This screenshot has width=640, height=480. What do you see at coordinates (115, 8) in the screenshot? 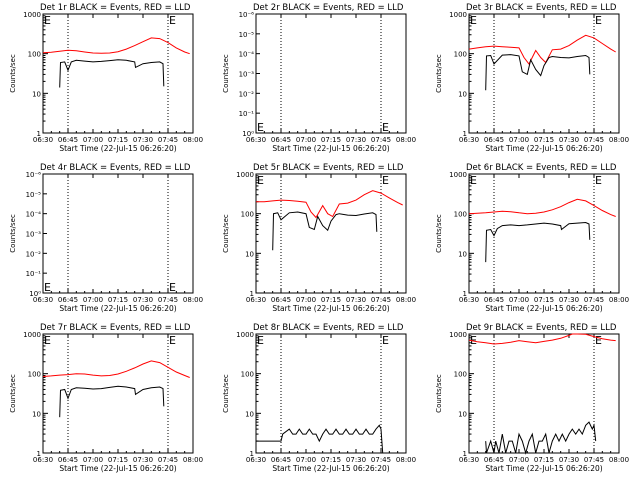
I see `panel-title: Det 1r BLACK = Events, RED = LLD` at bounding box center [115, 8].